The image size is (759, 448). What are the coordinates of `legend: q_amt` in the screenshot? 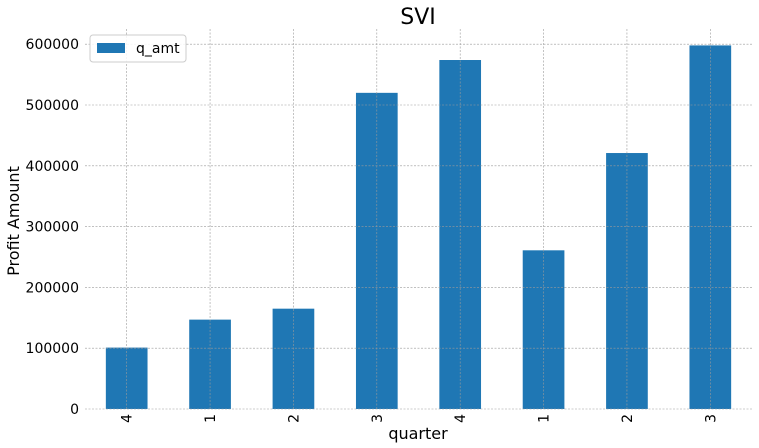 It's located at (138, 48).